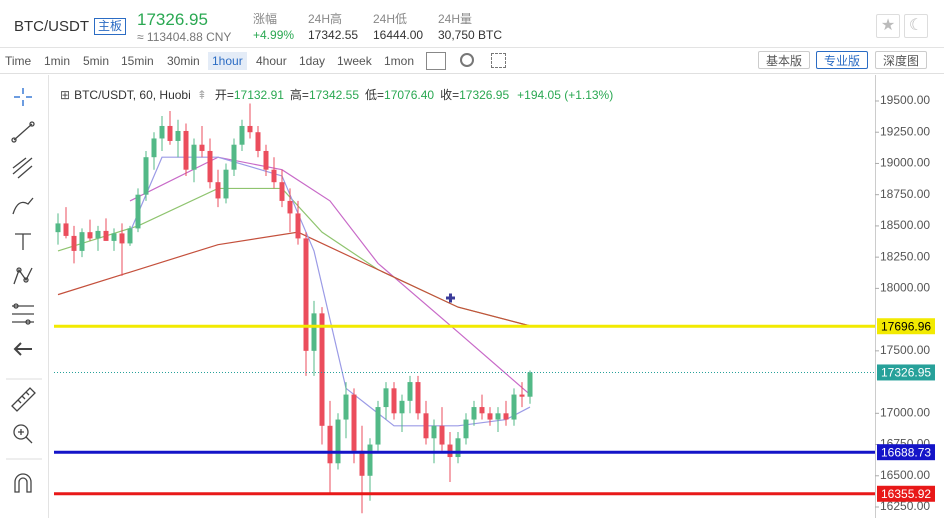 The height and width of the screenshot is (518, 944). Describe the element at coordinates (65, 95) in the screenshot. I see `legend-icon: ⊞` at that location.